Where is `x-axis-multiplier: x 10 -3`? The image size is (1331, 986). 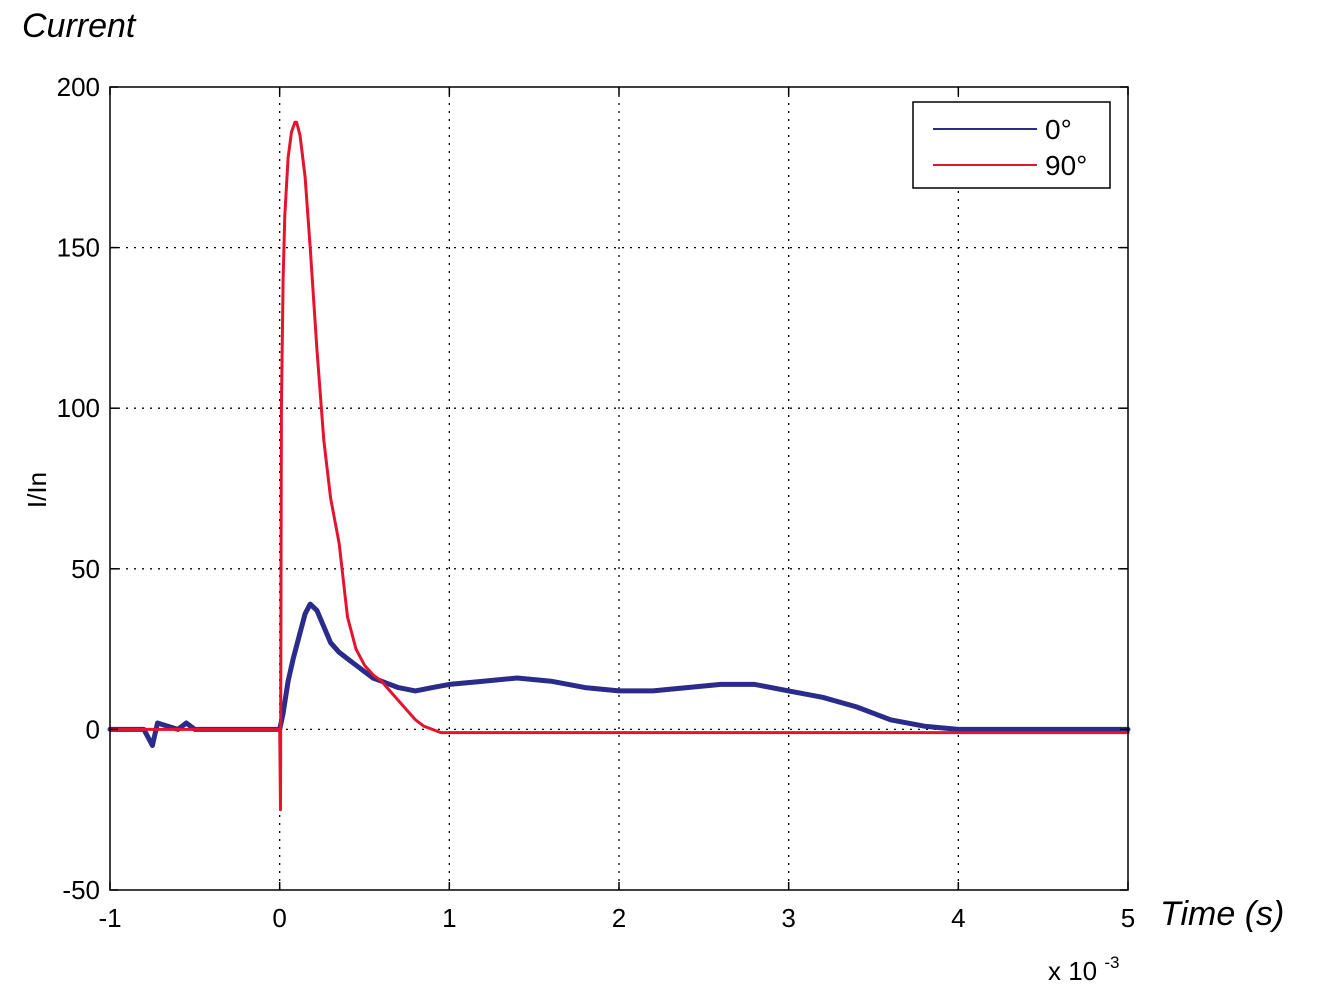 x-axis-multiplier: x 10 -3 is located at coordinates (1084, 969).